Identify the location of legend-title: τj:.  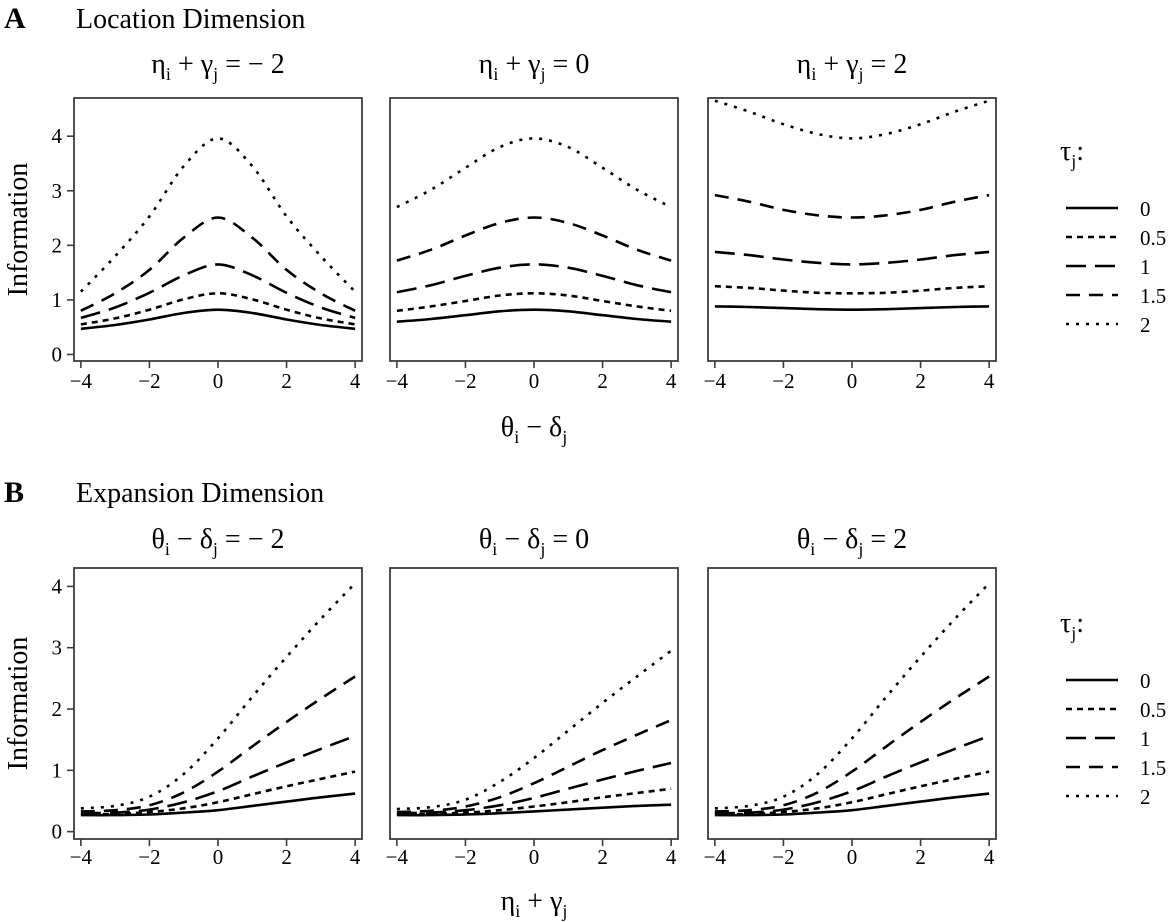
(1072, 153).